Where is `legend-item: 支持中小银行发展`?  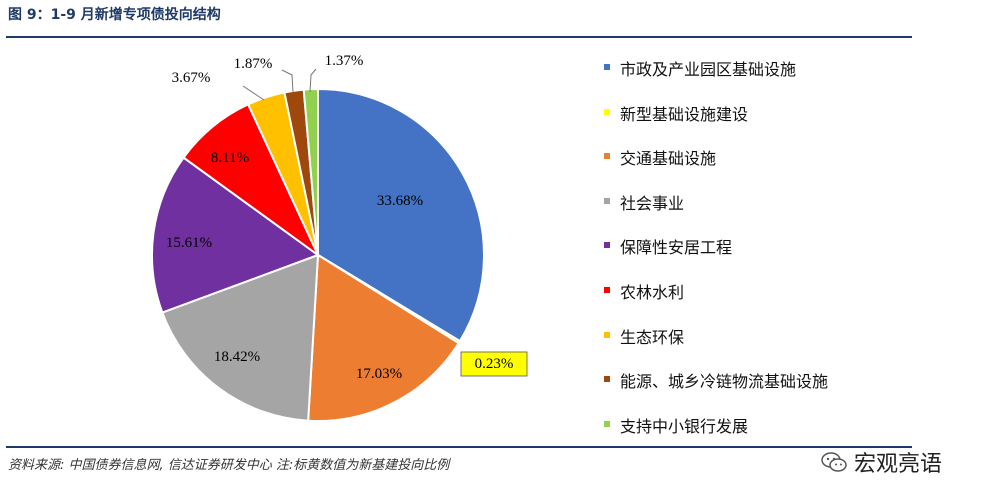 legend-item: 支持中小银行发展 is located at coordinates (716, 435).